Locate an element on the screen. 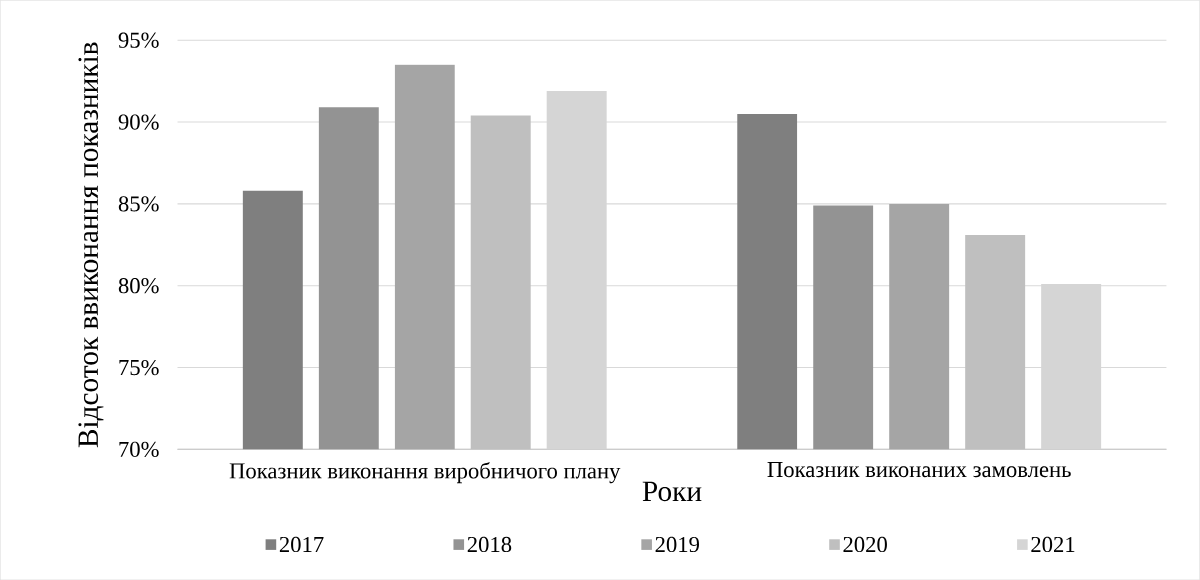 This screenshot has width=1200, height=580. legend-label: 2020 is located at coordinates (865, 544).